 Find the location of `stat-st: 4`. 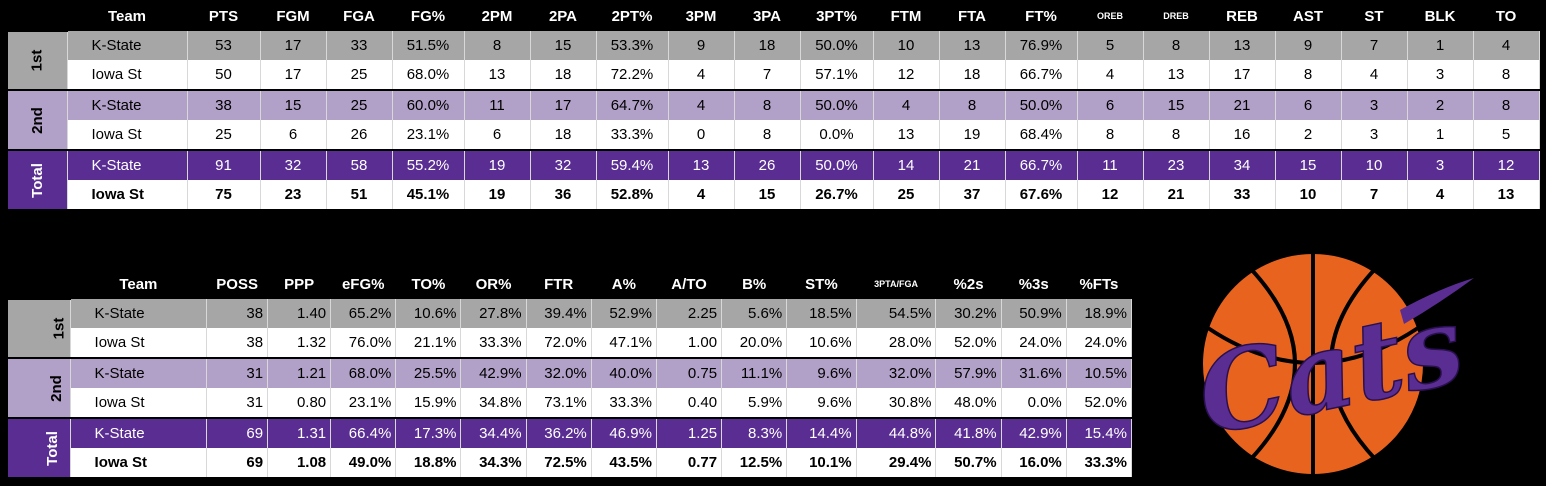

stat-st: 4 is located at coordinates (1374, 75).